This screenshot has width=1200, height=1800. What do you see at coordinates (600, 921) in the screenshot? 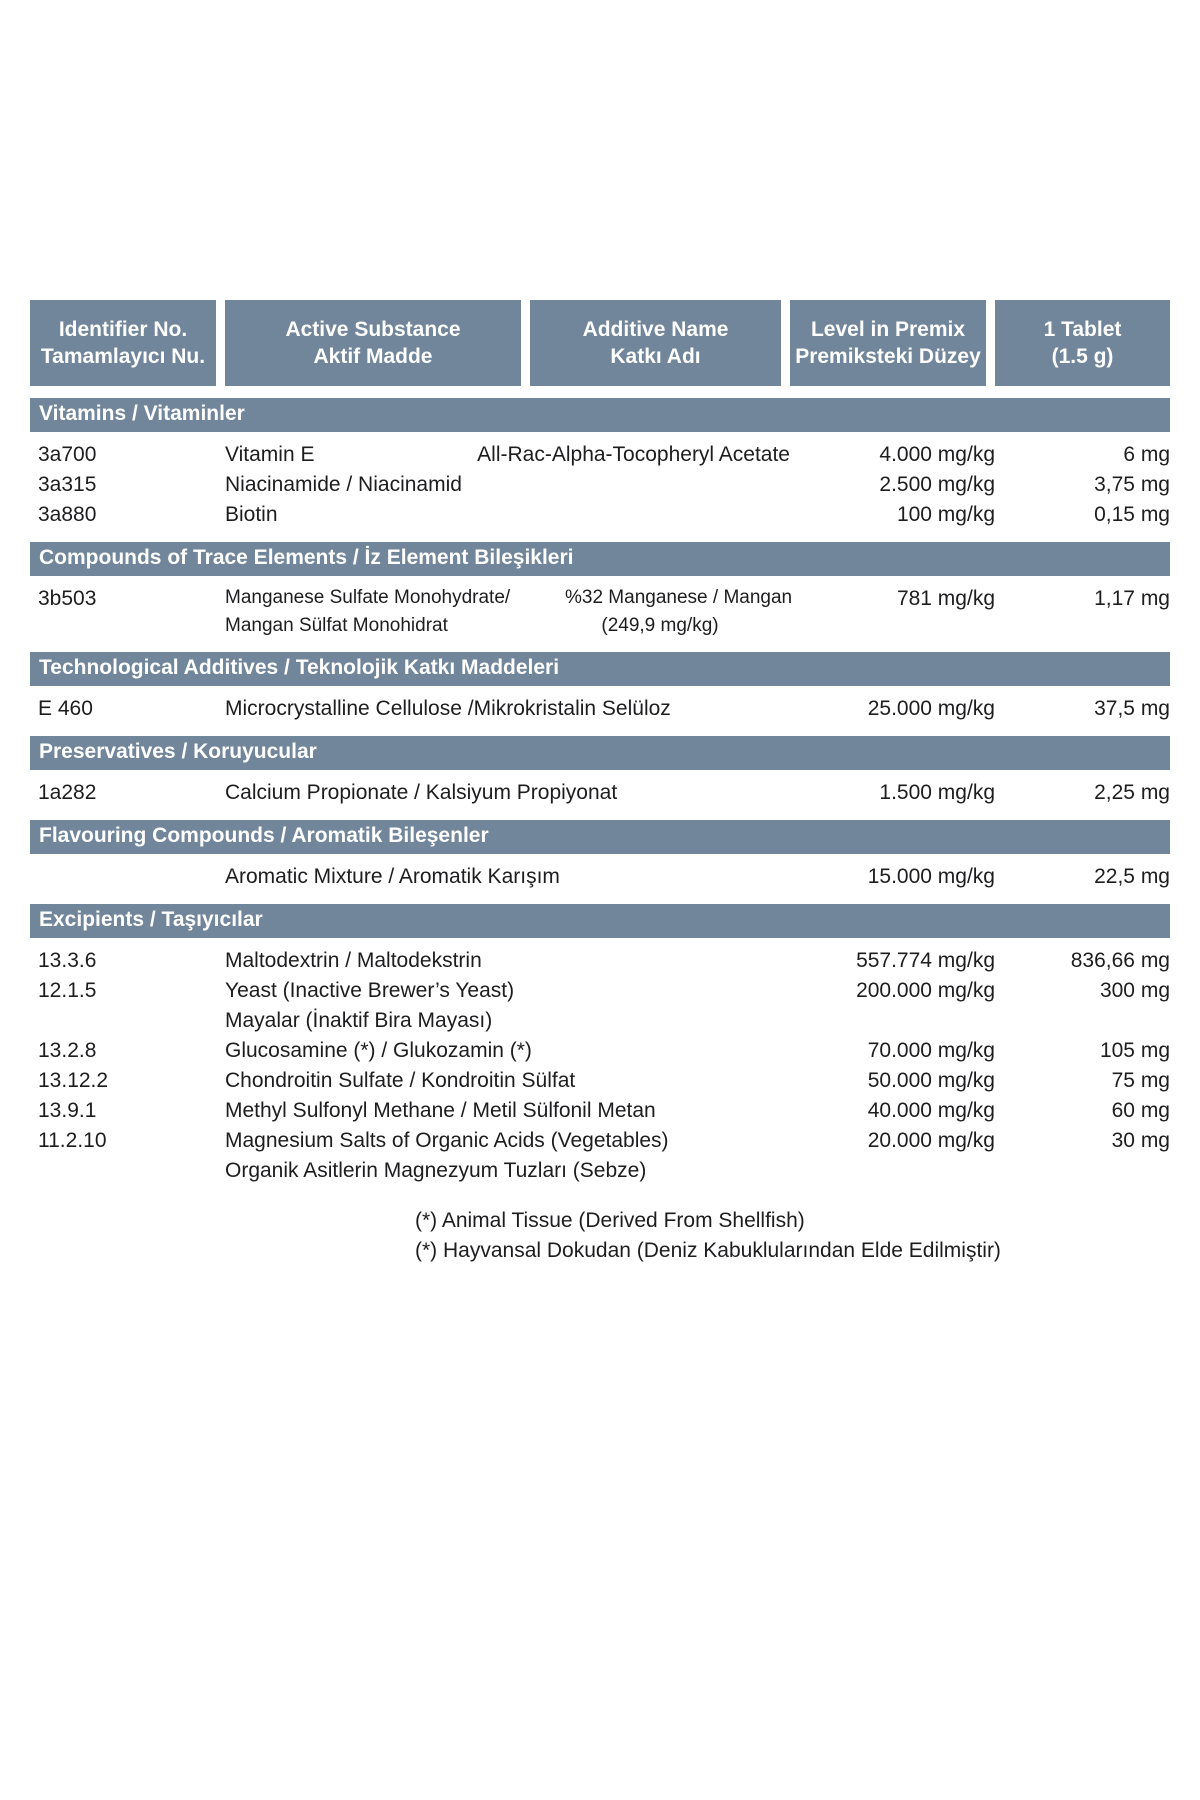
I see `section-title: Excipients / Taşıyıcılar` at bounding box center [600, 921].